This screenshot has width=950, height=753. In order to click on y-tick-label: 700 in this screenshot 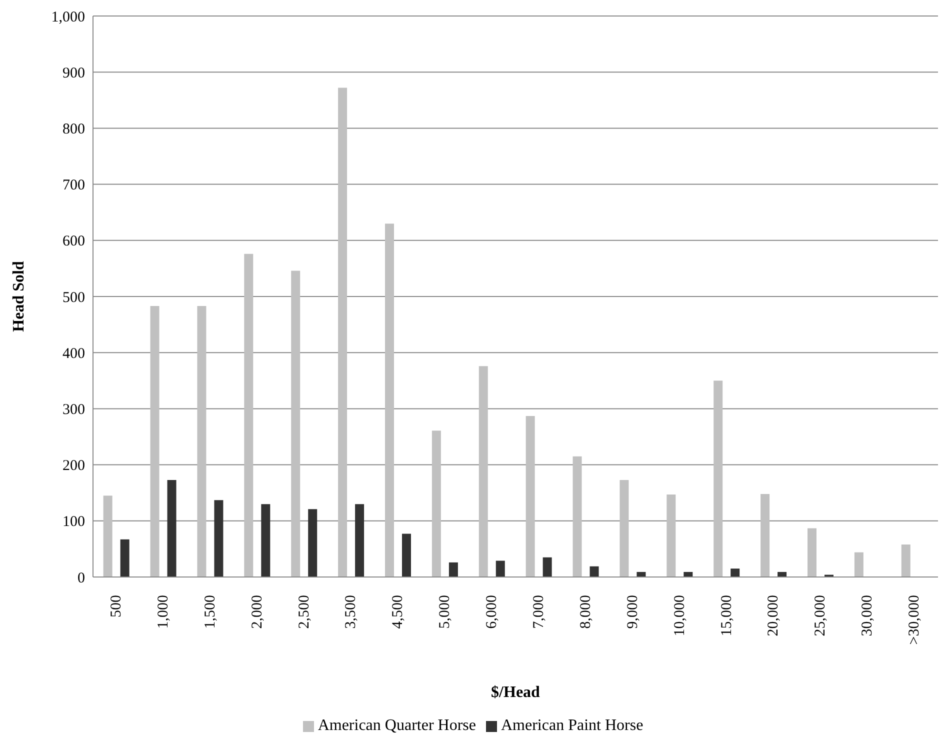, I will do `click(73, 186)`.